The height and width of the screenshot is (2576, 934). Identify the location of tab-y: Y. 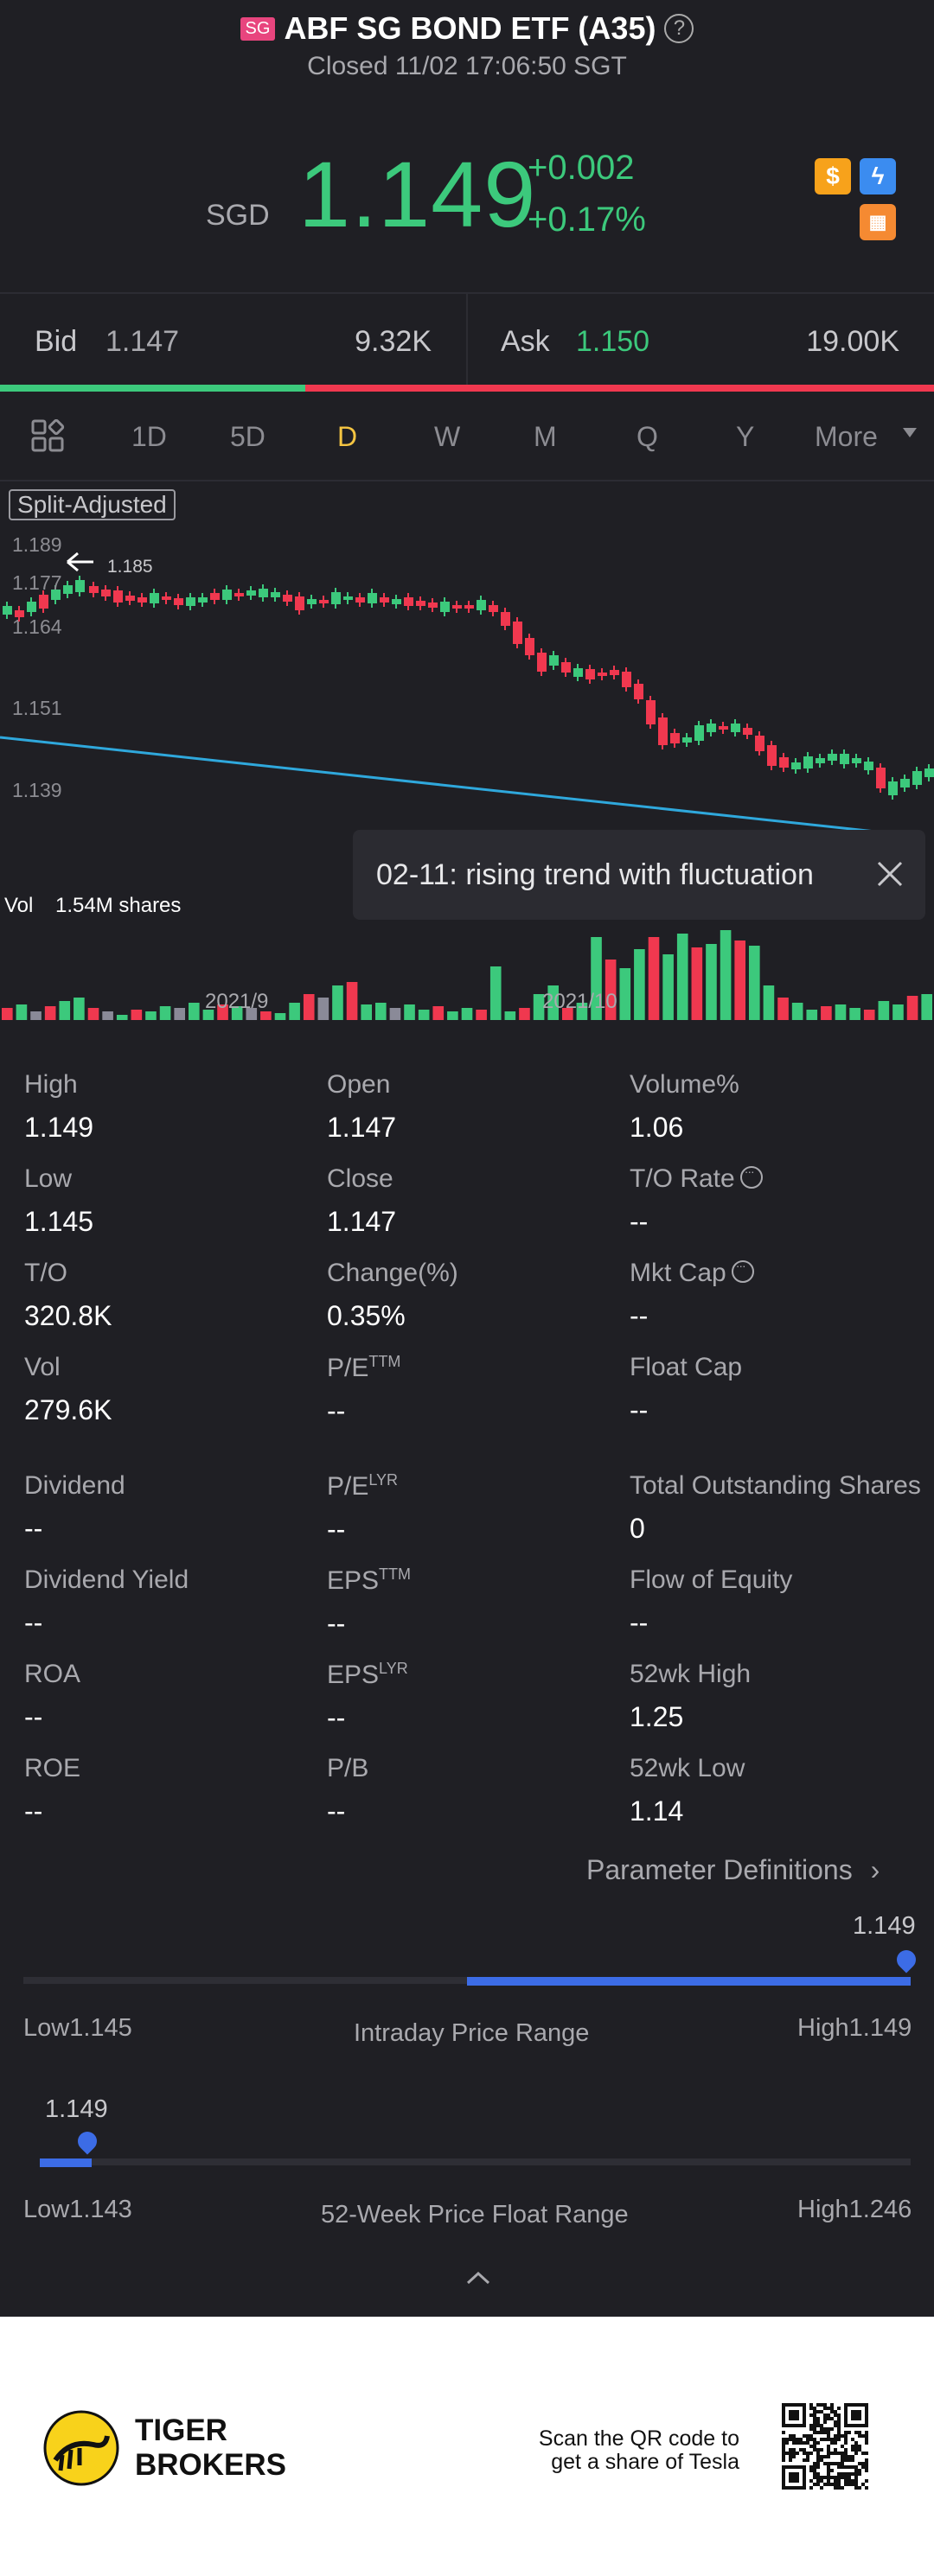
(745, 436).